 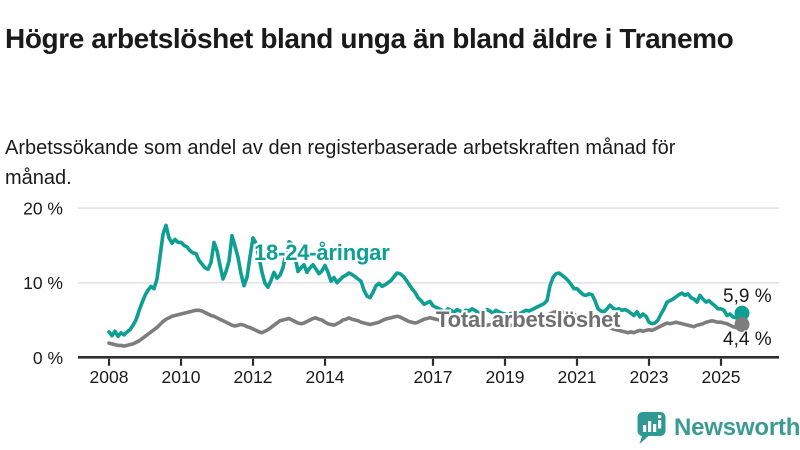 I want to click on series-label-youth: 18-24-åringar, so click(x=322, y=252).